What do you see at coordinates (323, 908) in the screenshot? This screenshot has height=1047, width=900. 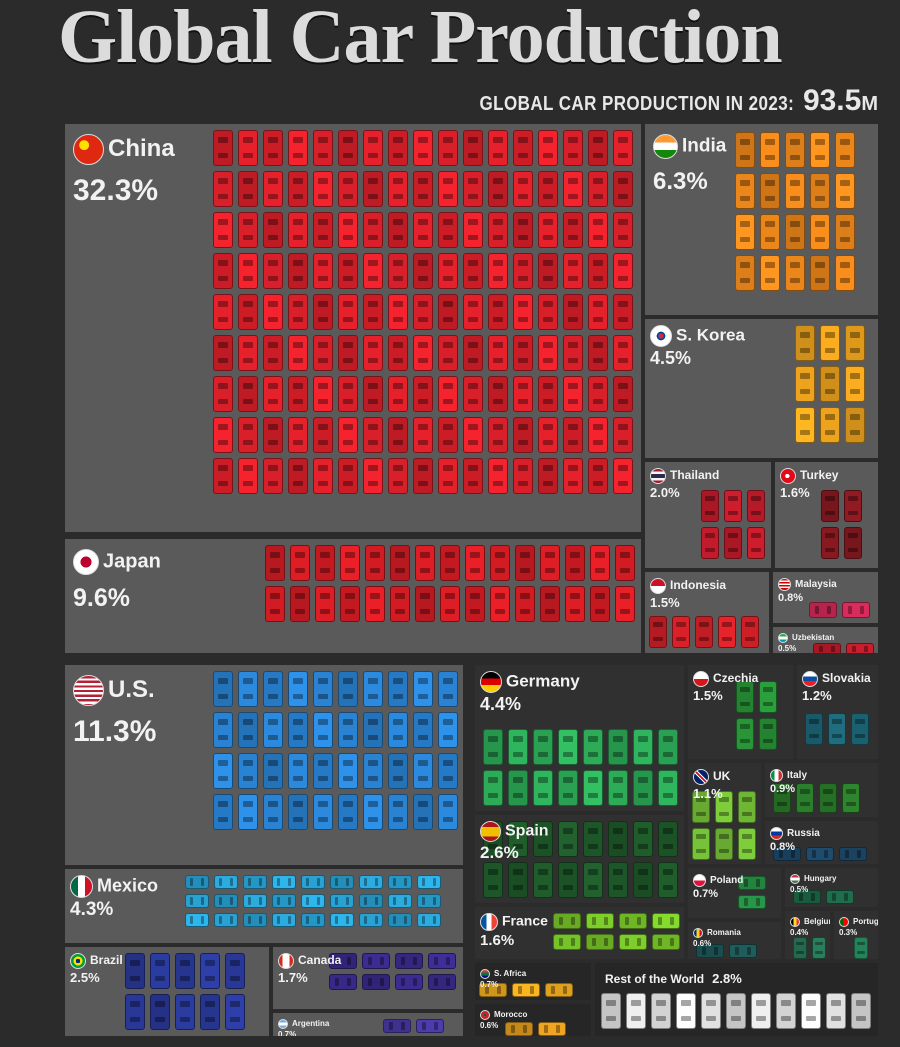 I see `car-icons-mexico` at bounding box center [323, 908].